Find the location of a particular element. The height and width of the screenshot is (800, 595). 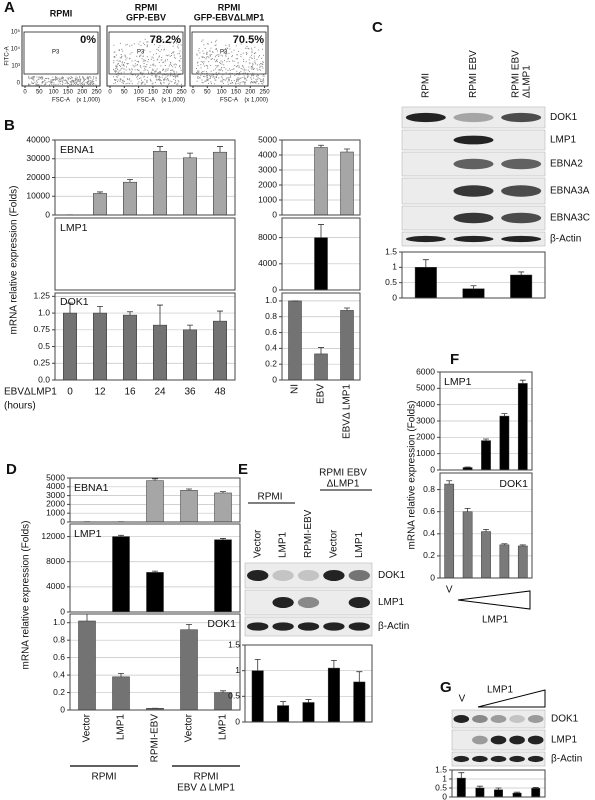

x-tick-label: LMP1 is located at coordinates (223, 727).